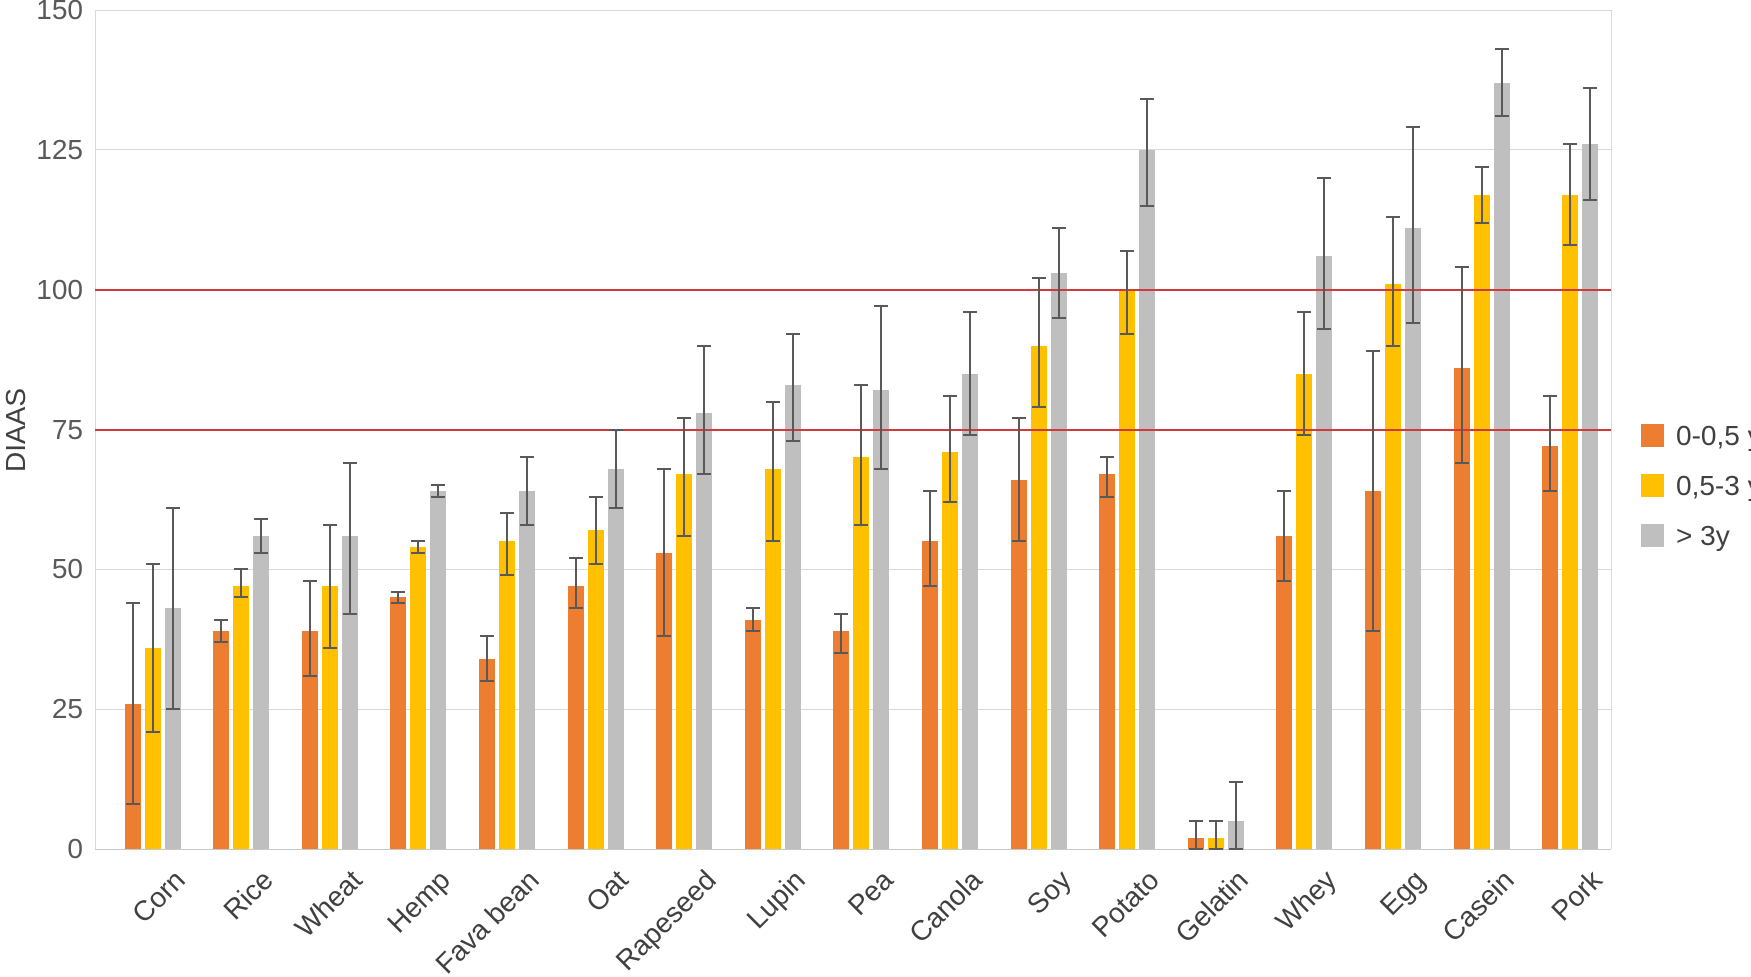 The image size is (1751, 977). I want to click on error-wheat-s1, so click(329, 586).